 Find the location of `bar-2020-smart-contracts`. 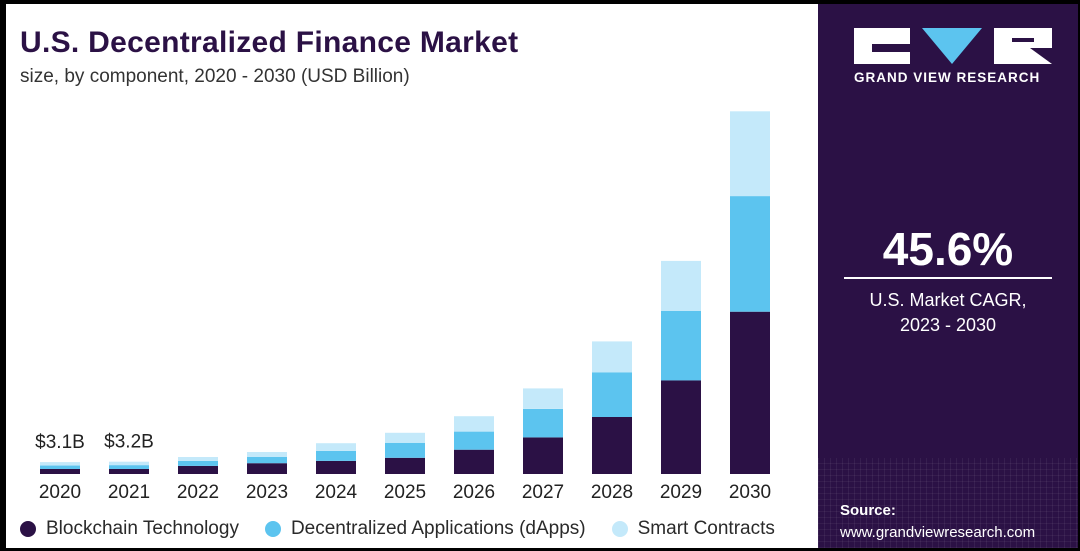

bar-2020-smart-contracts is located at coordinates (60, 464).